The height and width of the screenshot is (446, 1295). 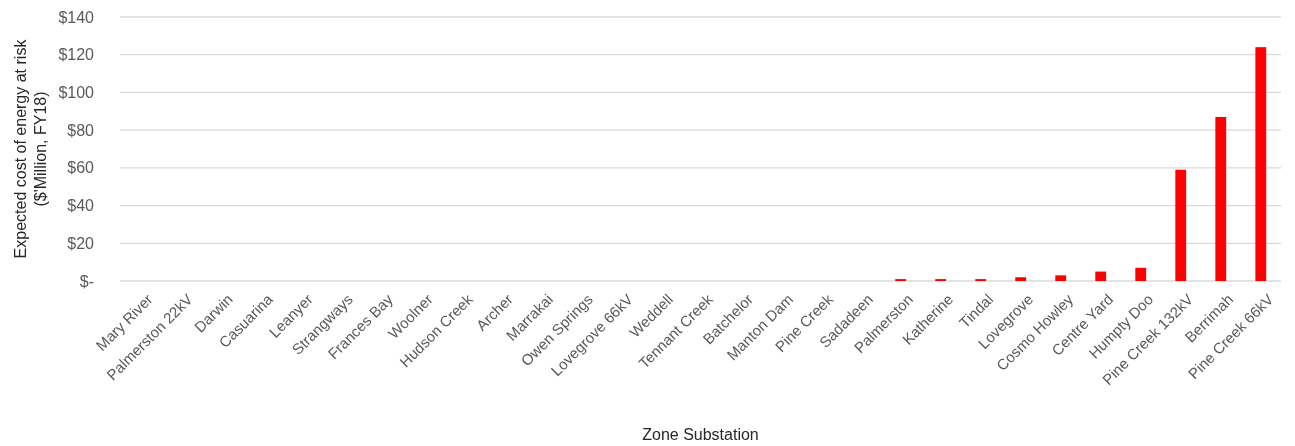 What do you see at coordinates (76, 55) in the screenshot?
I see `y-tick-label: $120` at bounding box center [76, 55].